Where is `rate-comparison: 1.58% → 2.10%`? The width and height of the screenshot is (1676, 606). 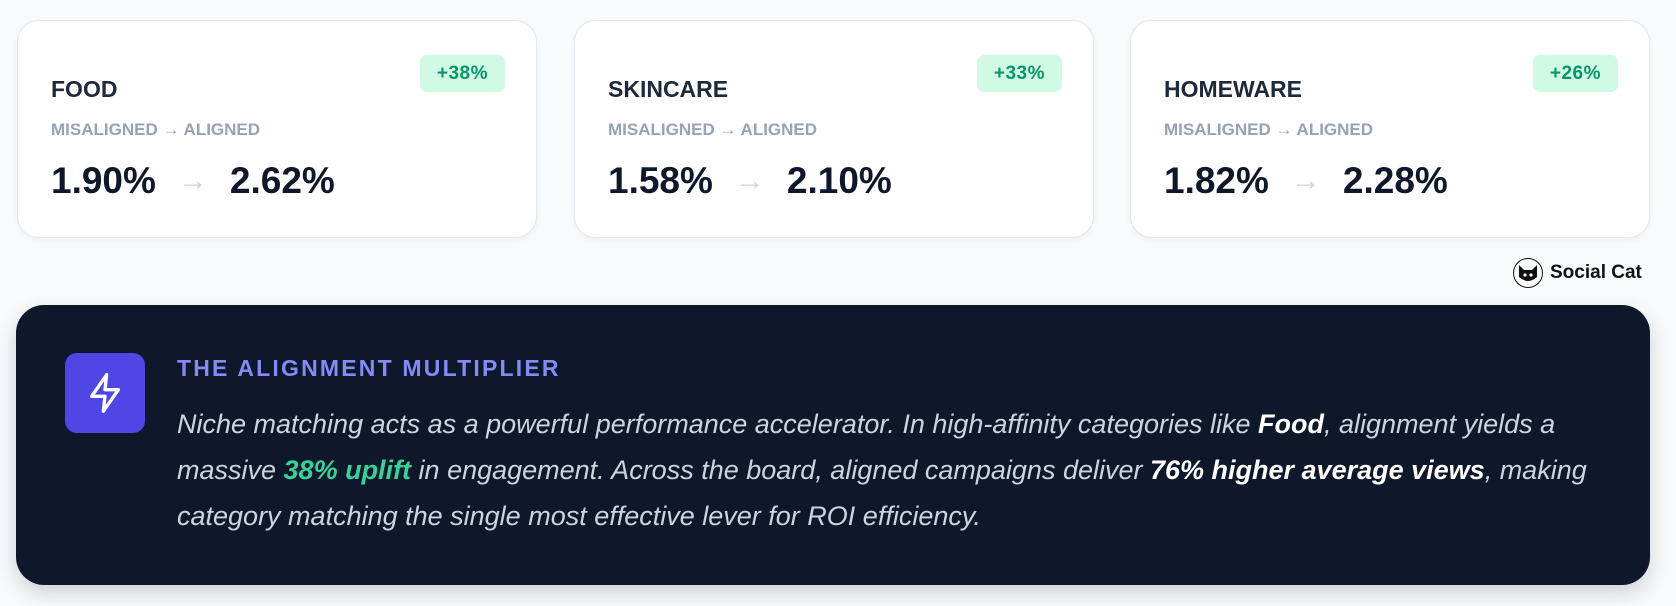 rate-comparison: 1.58% → 2.10% is located at coordinates (750, 181).